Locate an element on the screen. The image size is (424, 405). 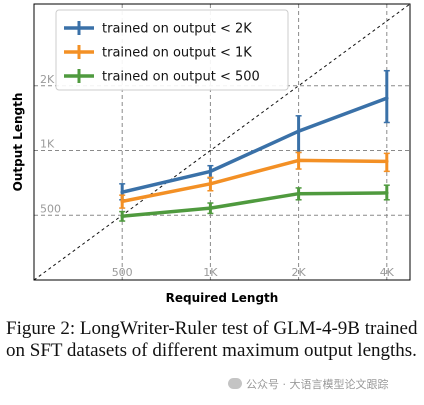
x-axis-label: Required Length is located at coordinates (222, 298).